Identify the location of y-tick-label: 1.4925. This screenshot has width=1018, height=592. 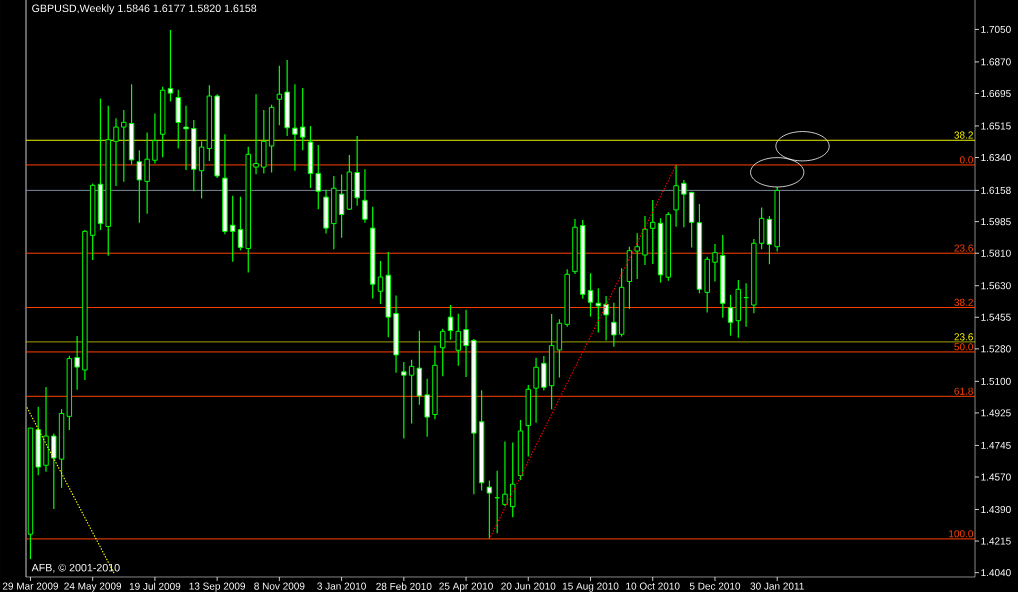
(996, 413).